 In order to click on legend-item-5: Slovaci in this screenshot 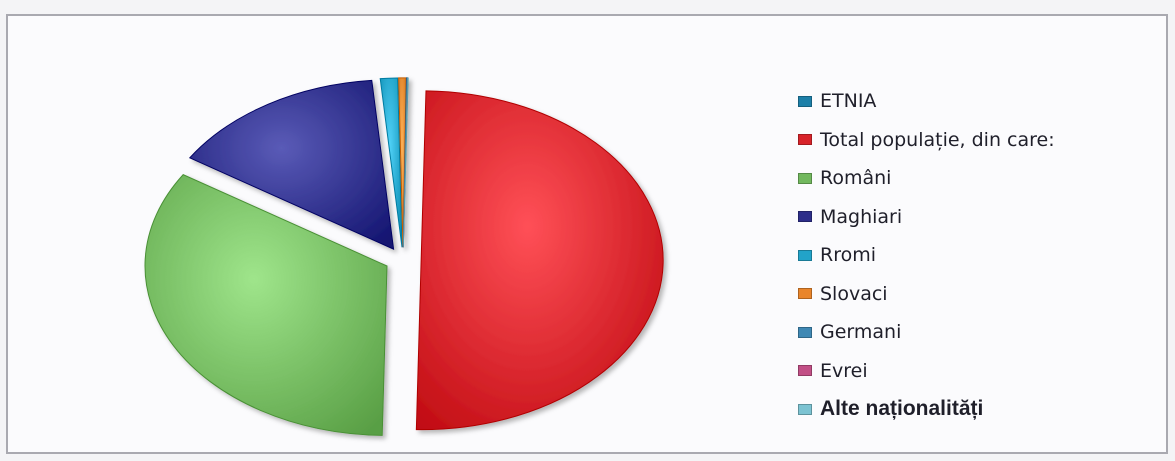, I will do `click(926, 294)`.